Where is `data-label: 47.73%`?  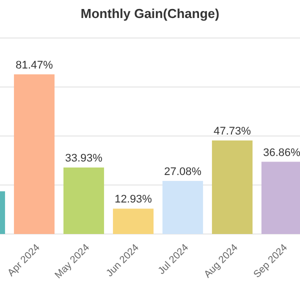
data-label: 47.73% is located at coordinates (233, 131).